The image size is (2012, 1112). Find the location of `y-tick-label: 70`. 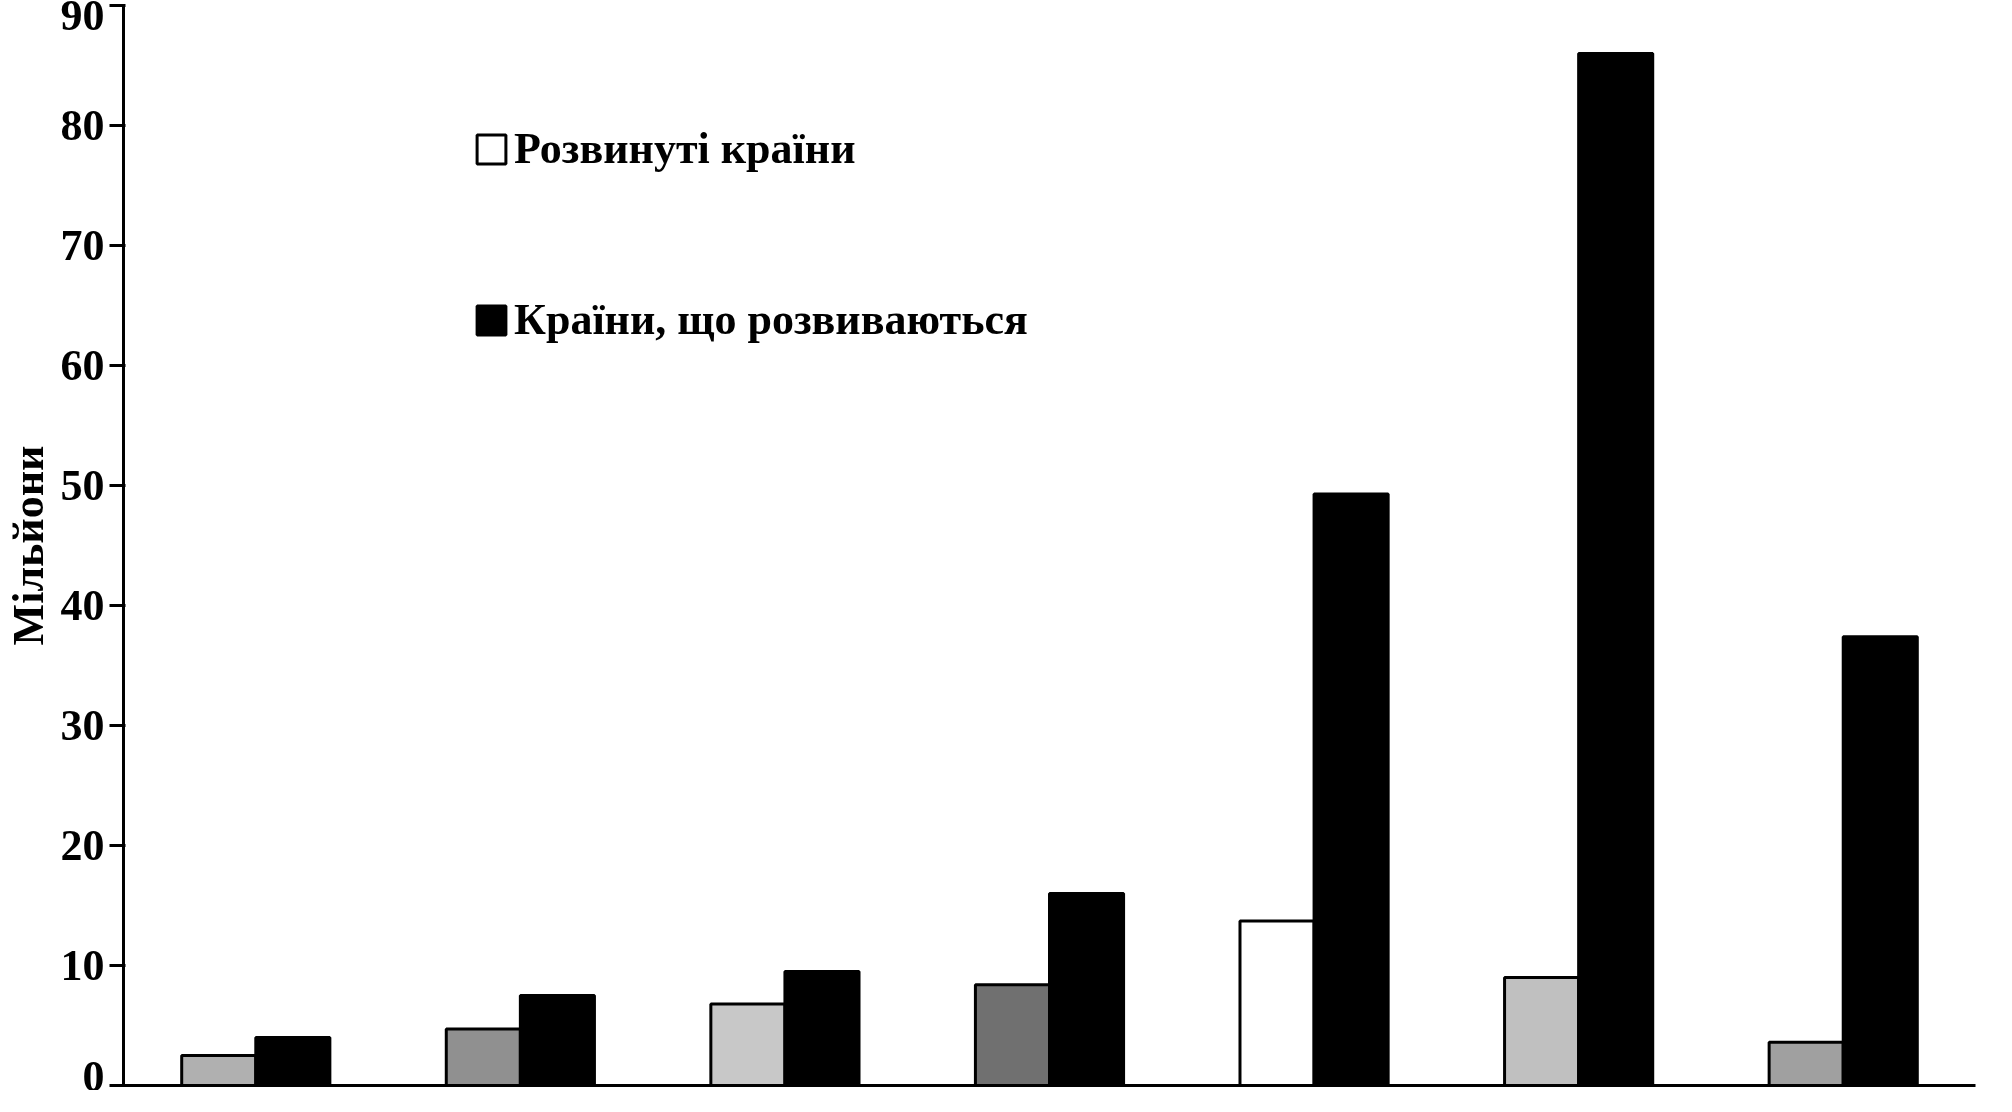

y-tick-label: 70 is located at coordinates (82, 245).